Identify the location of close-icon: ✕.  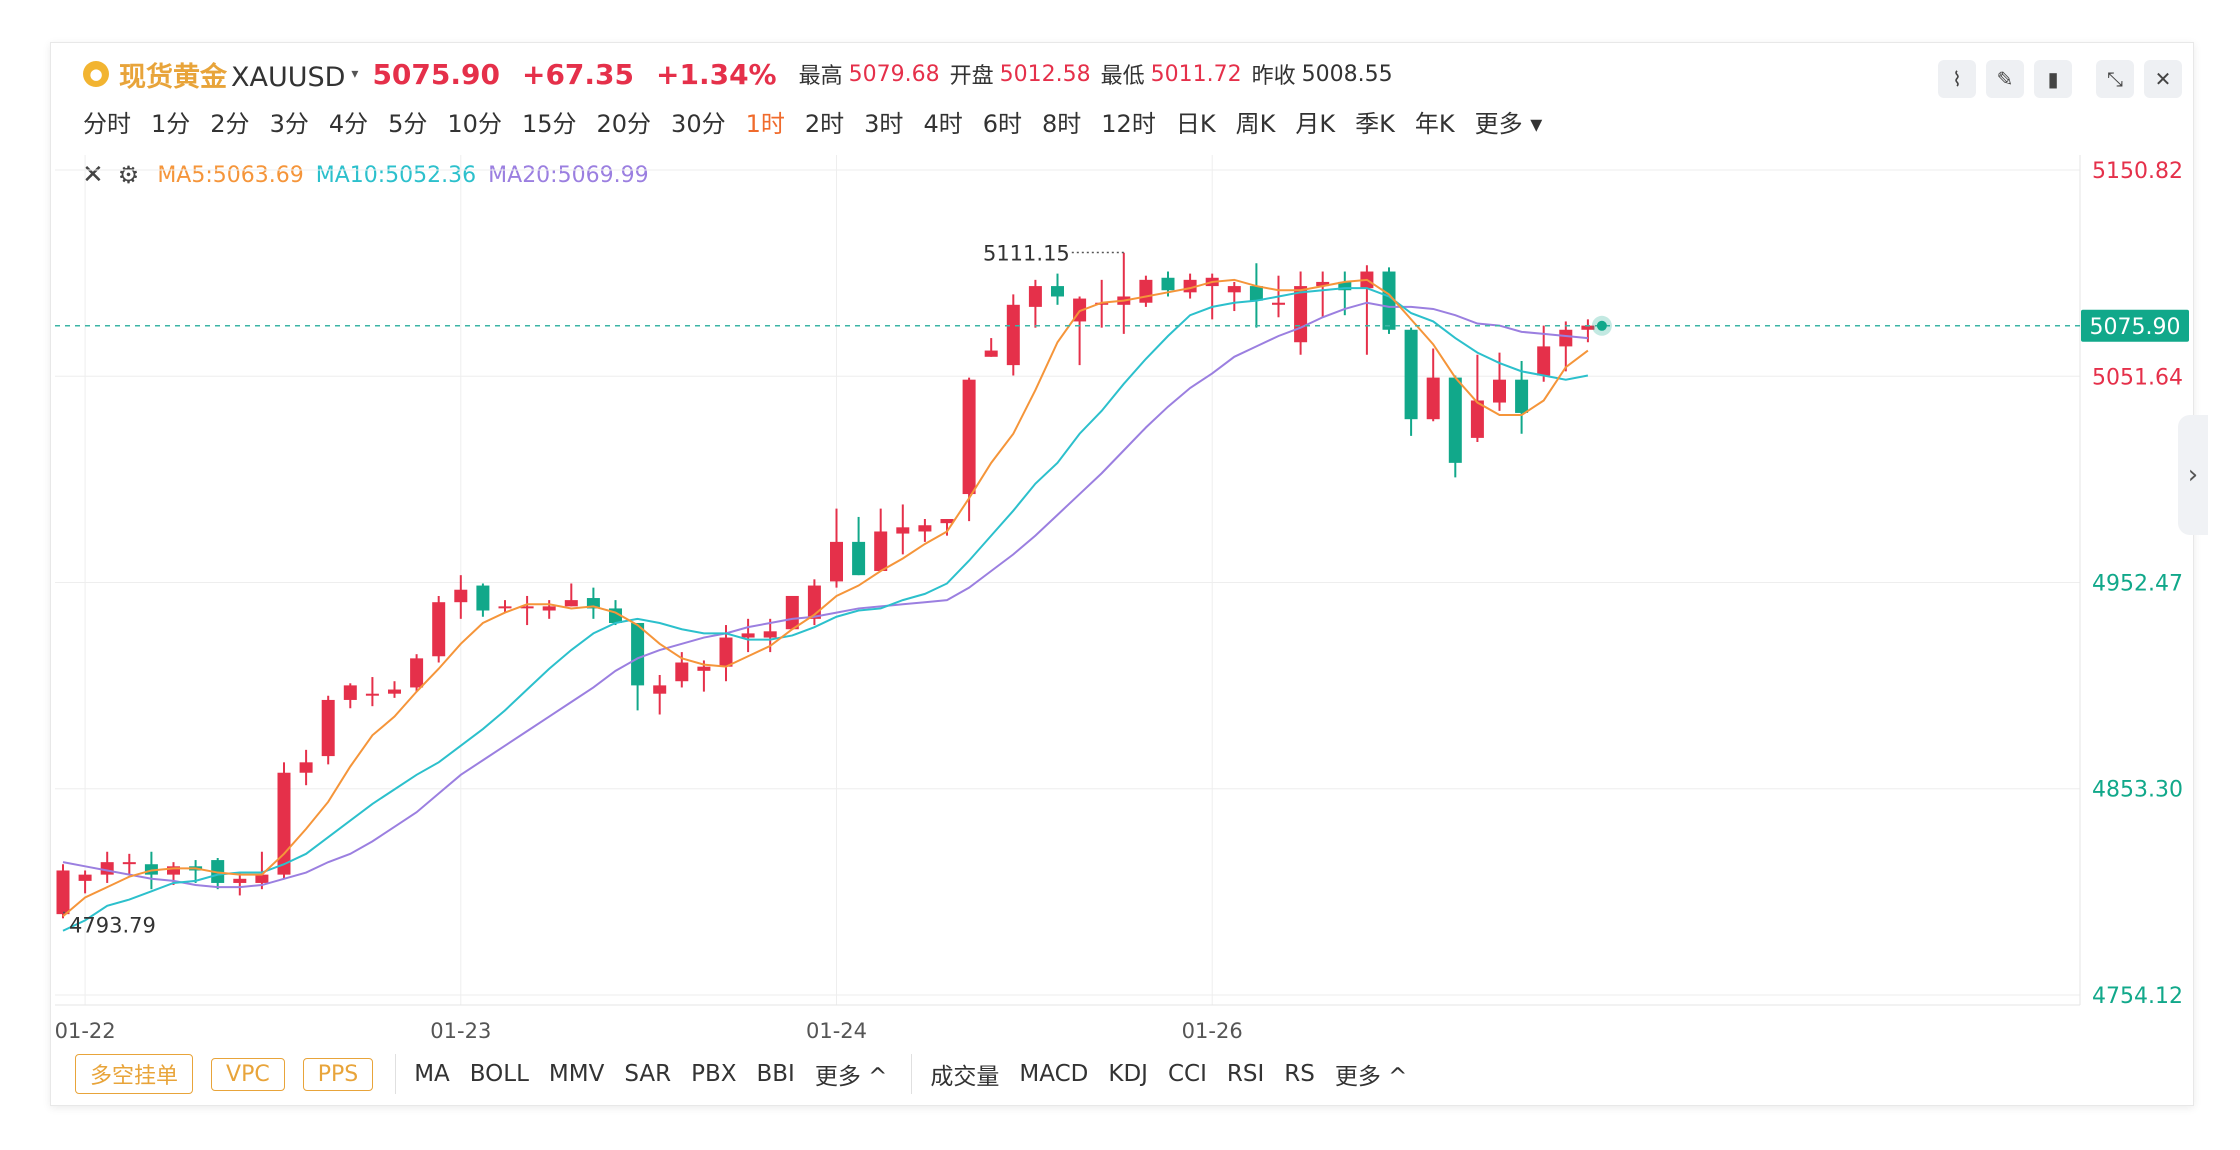
(93, 175).